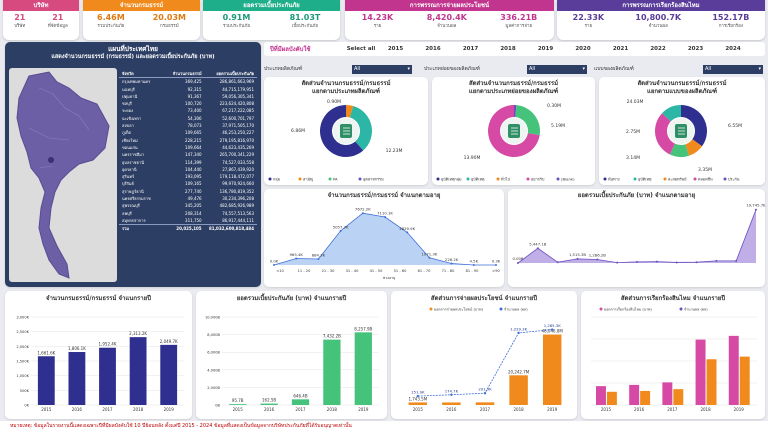 This screenshot has width=768, height=432. Describe the element at coordinates (188, 155) in the screenshot. I see `table-row: นครราชสีมา 147,340 265,700,341,229` at that location.